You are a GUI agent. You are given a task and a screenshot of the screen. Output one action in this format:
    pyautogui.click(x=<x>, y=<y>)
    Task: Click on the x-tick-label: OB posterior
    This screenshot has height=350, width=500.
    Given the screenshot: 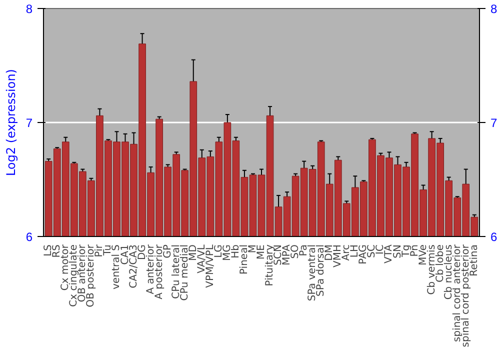 What is the action you would take?
    pyautogui.click(x=91, y=276)
    